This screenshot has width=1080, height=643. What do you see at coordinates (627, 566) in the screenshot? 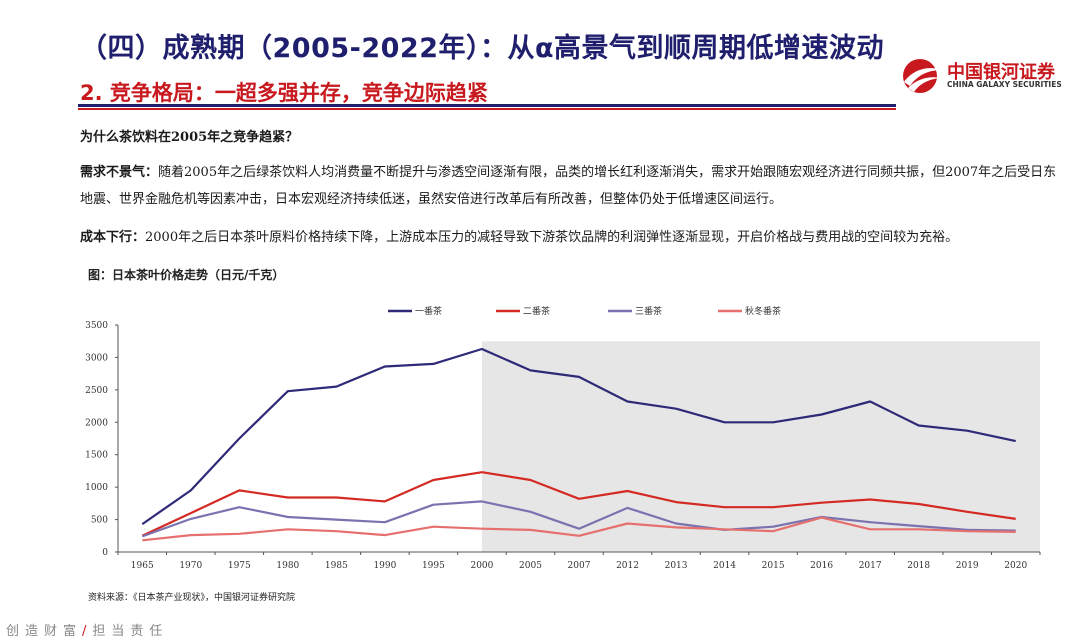
I see `x-tick-label: 2012` at bounding box center [627, 566].